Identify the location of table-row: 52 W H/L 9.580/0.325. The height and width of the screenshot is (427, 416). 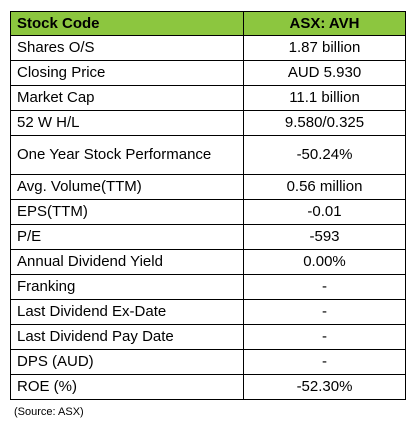
(208, 123).